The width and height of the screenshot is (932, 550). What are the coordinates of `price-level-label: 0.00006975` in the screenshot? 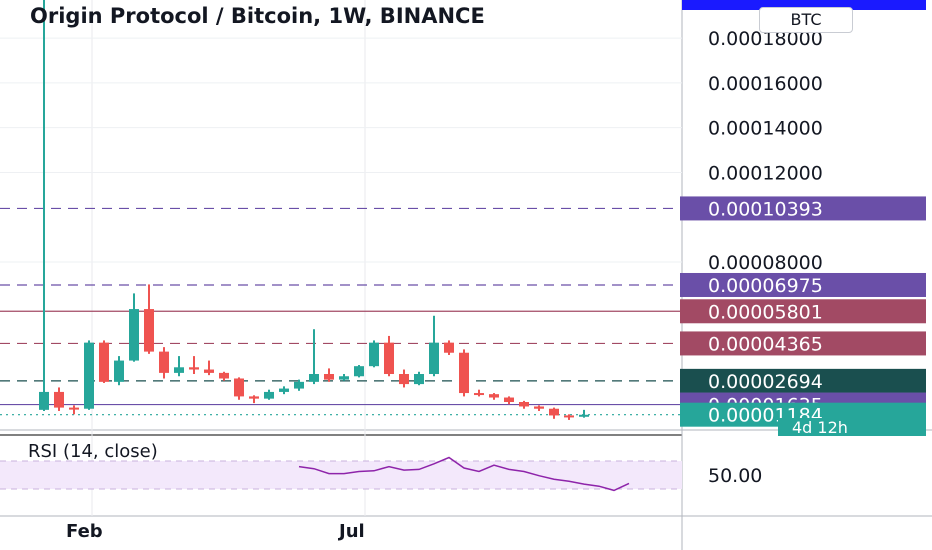 It's located at (765, 286).